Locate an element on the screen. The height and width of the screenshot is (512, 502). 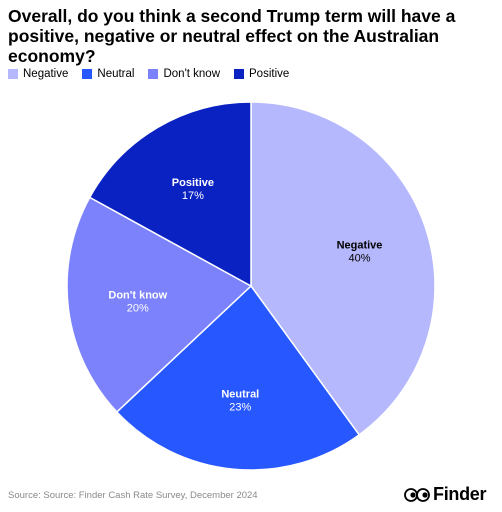
legend-label-neutral: Neutral is located at coordinates (116, 74).